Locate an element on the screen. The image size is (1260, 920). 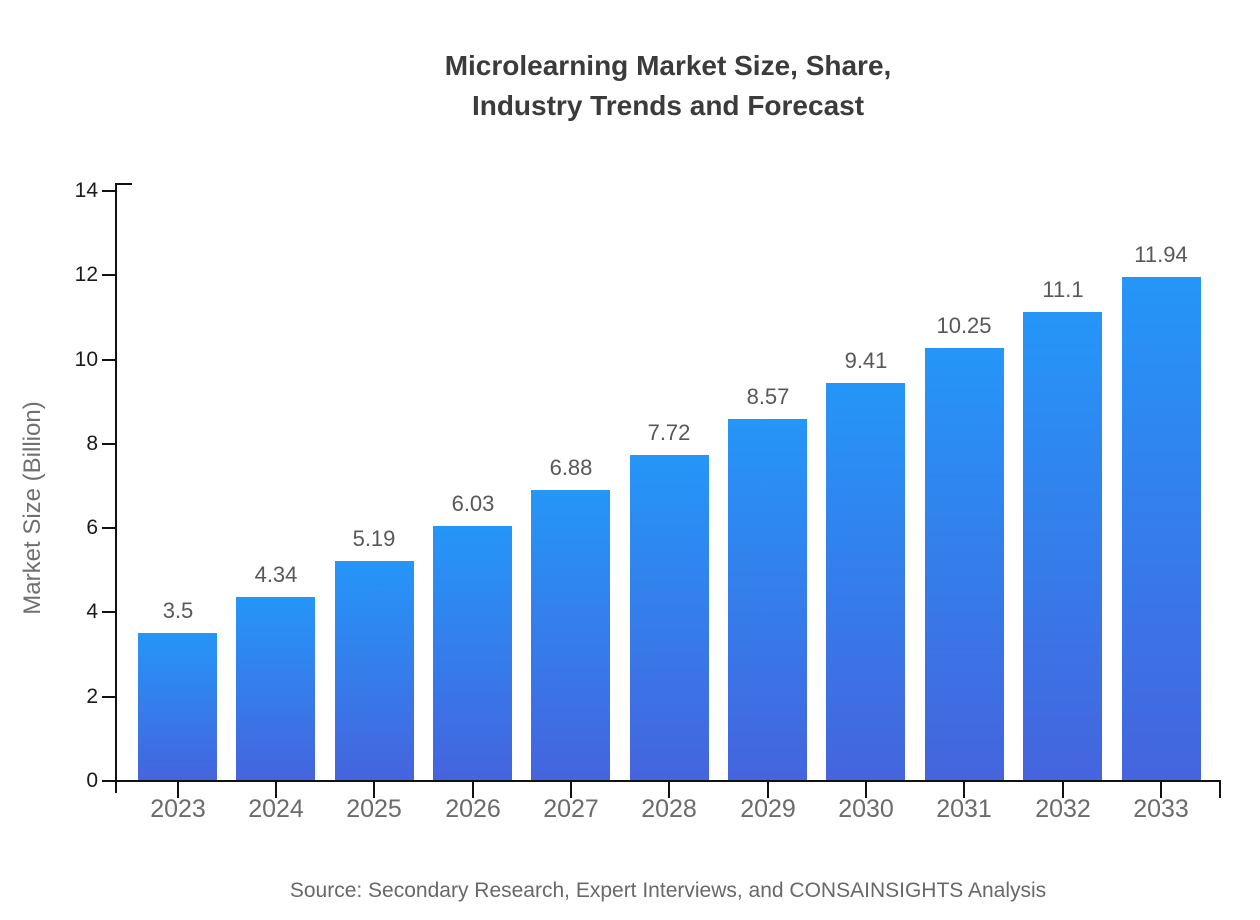
y-tick-label: 0 is located at coordinates (92, 780).